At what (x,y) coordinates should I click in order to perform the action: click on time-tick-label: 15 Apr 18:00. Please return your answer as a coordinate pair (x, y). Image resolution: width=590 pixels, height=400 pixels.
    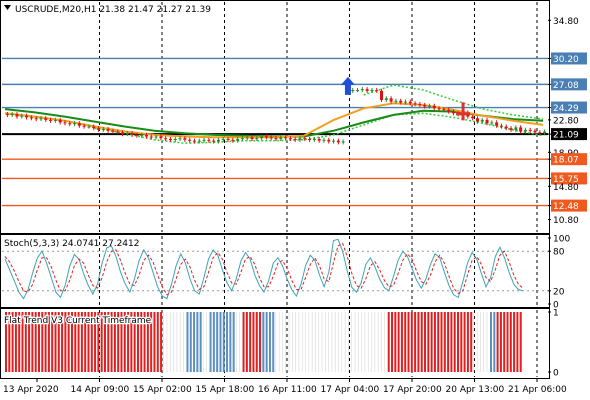
    Looking at the image, I should click on (225, 390).